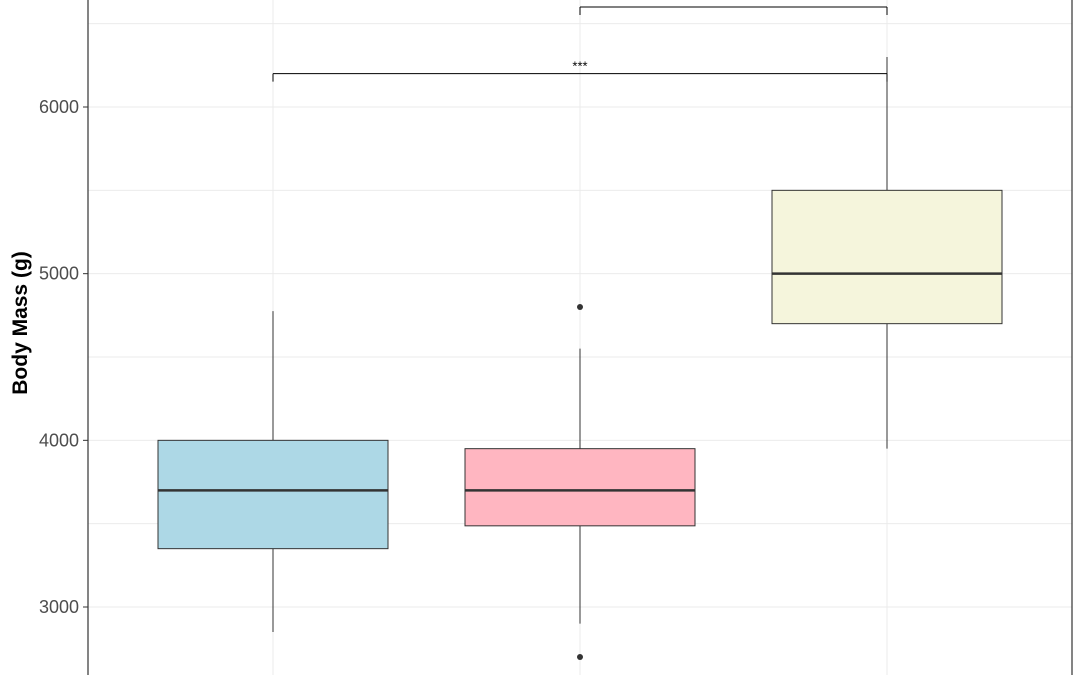  Describe the element at coordinates (59, 440) in the screenshot. I see `y-tick-label: 4000` at that location.